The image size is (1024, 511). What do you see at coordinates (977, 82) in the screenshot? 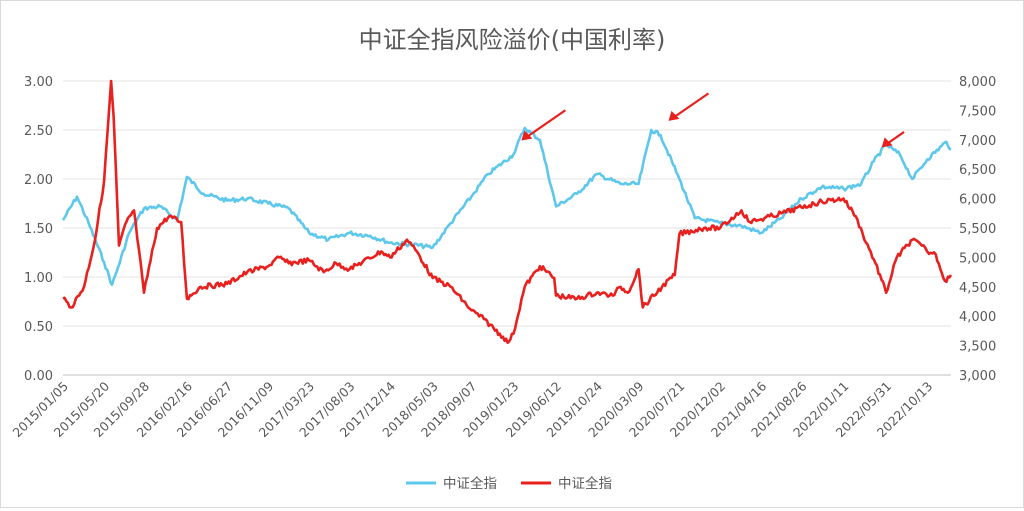
I see `y-right-tick-label: 8,000` at bounding box center [977, 82].